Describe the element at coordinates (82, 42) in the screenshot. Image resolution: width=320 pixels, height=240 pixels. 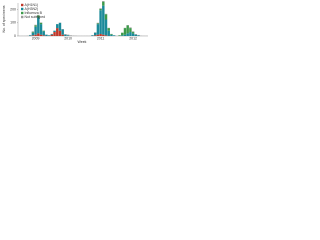
I see `x-axis-label: Week` at that location.